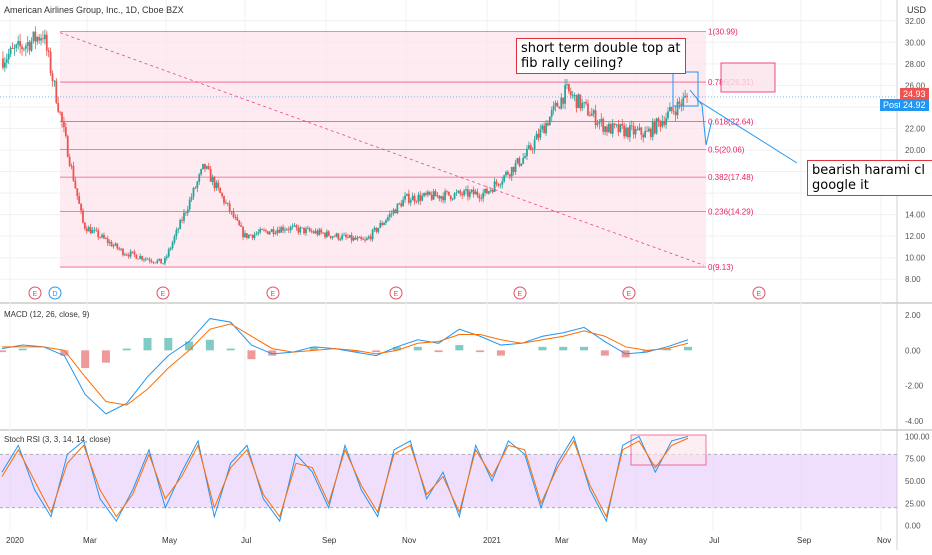 Image resolution: width=932 pixels, height=555 pixels. Describe the element at coordinates (726, 149) in the screenshot. I see `fib-label: 0.5(20.06)` at that location.